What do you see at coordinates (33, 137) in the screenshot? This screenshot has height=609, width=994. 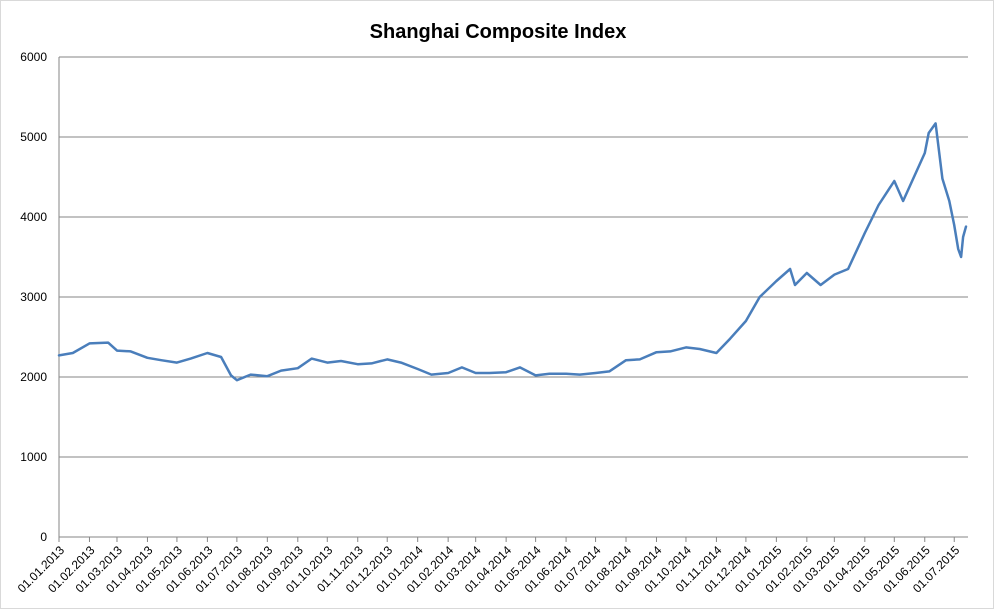 I see `y-tick-label: 5000` at bounding box center [33, 137].